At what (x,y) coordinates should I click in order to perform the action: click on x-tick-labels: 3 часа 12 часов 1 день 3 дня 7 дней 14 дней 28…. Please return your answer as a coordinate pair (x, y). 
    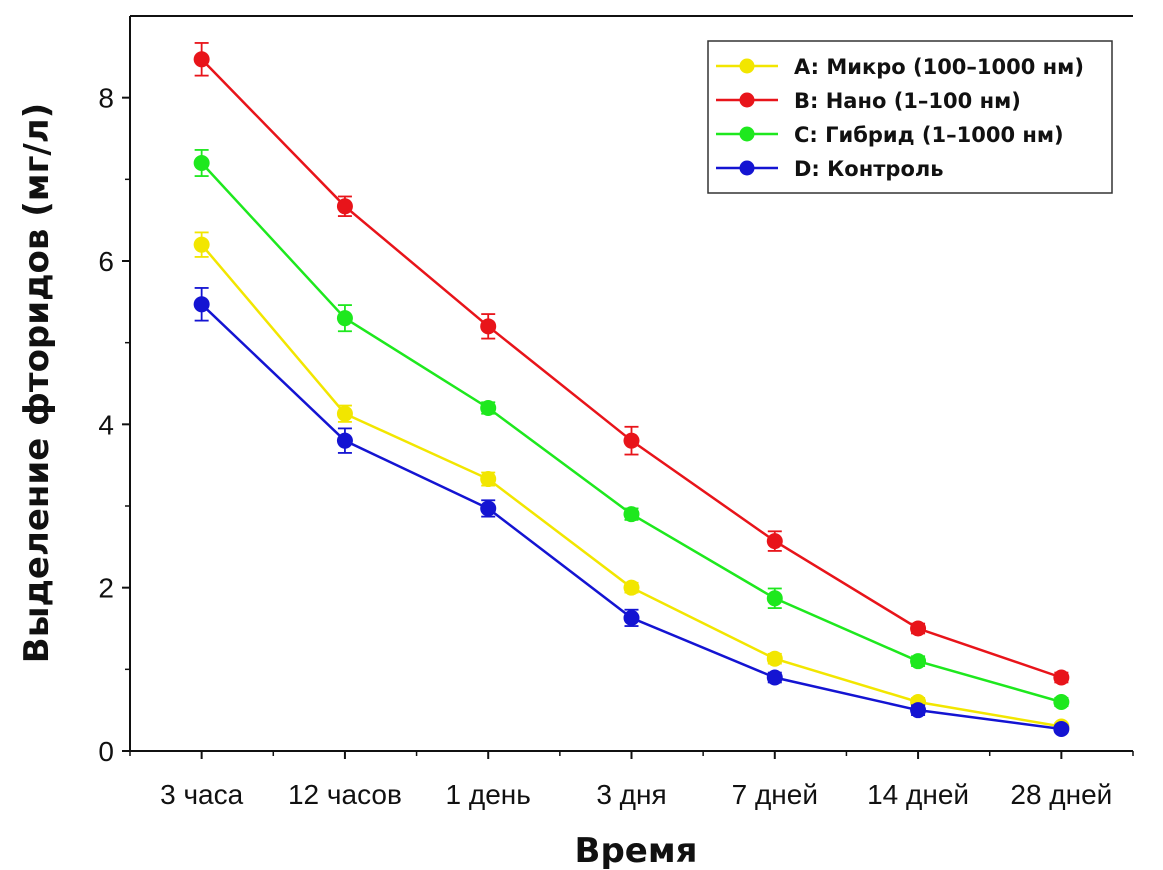
    Looking at the image, I should click on (636, 794).